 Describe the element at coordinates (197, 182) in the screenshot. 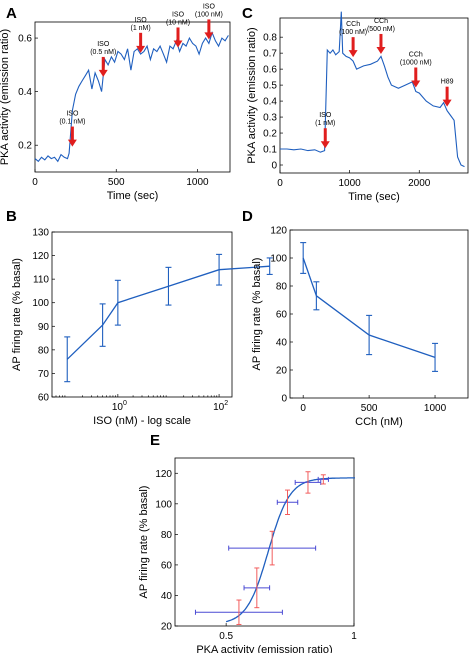

I see `x-tick-label-a: 1000` at that location.